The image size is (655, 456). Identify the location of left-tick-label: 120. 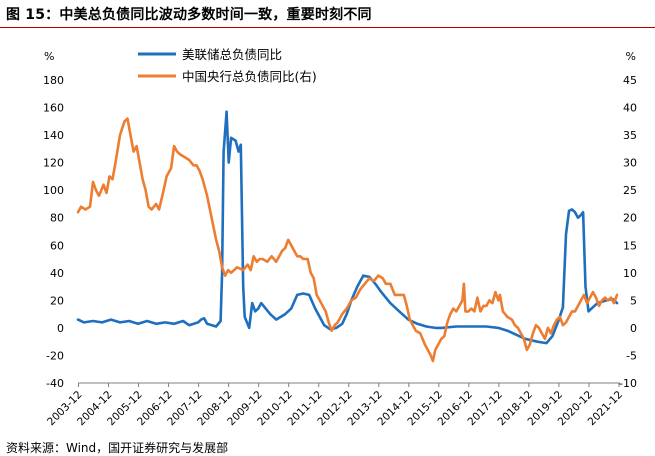
(53, 163).